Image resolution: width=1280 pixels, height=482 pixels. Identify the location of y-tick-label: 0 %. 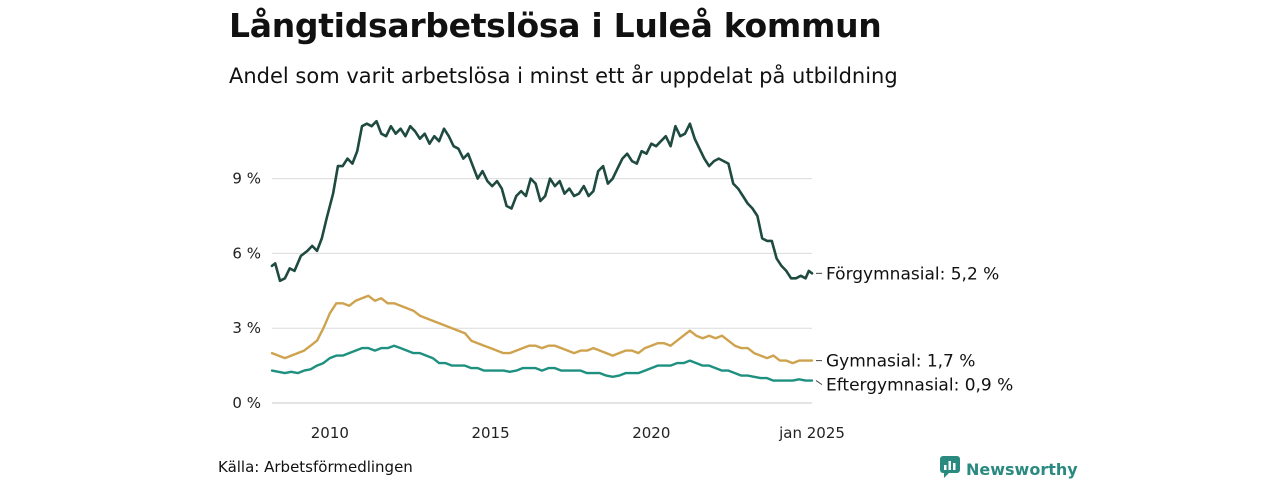
(246, 403).